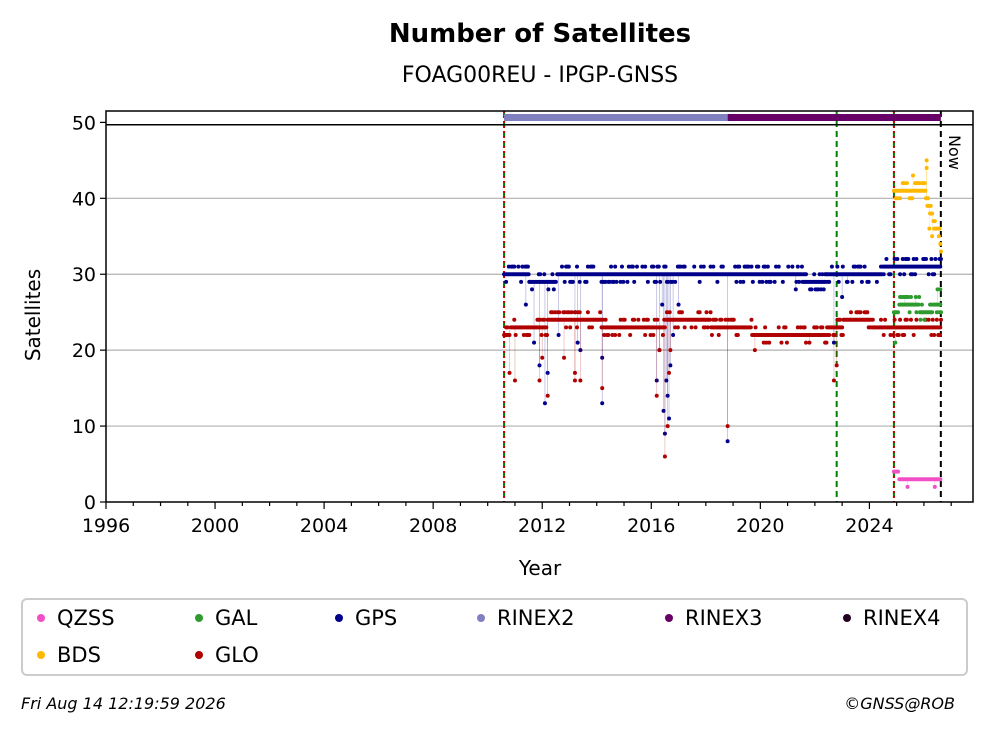 This screenshot has width=993, height=734. I want to click on chart-subtitle: FOAG00REU - IPGP-GNSS, so click(540, 75).